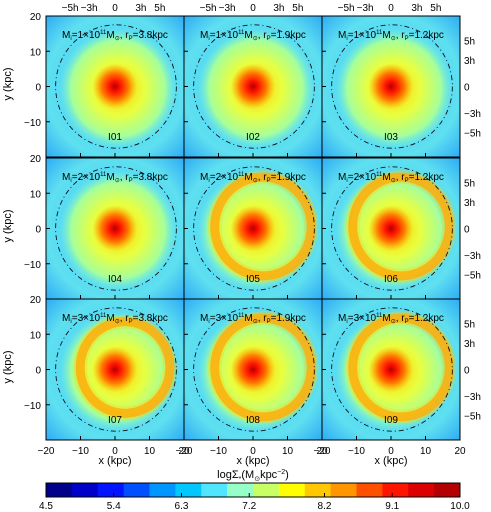 The height and width of the screenshot is (512, 491). I want to click on top-tick-label: −3h, so click(365, 8).